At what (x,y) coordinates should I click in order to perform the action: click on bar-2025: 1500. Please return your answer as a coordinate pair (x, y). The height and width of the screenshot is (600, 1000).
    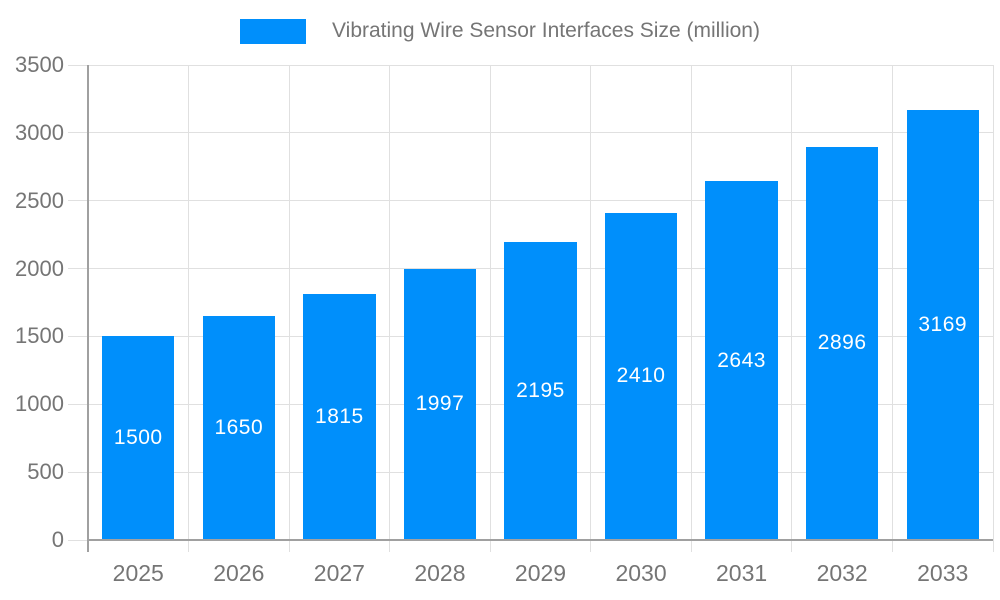
    Looking at the image, I should click on (138, 438).